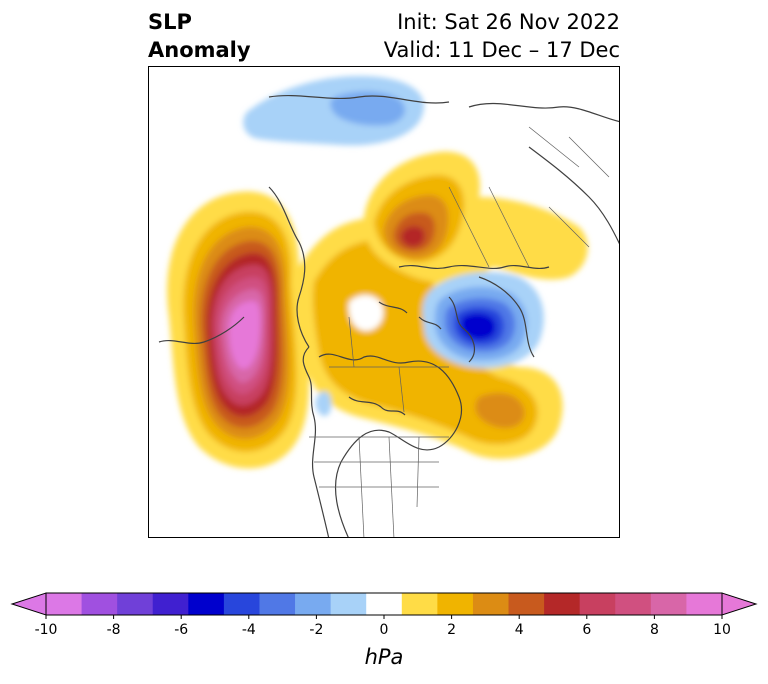  Describe the element at coordinates (170, 22) in the screenshot. I see `title-line-1: SLP` at that location.